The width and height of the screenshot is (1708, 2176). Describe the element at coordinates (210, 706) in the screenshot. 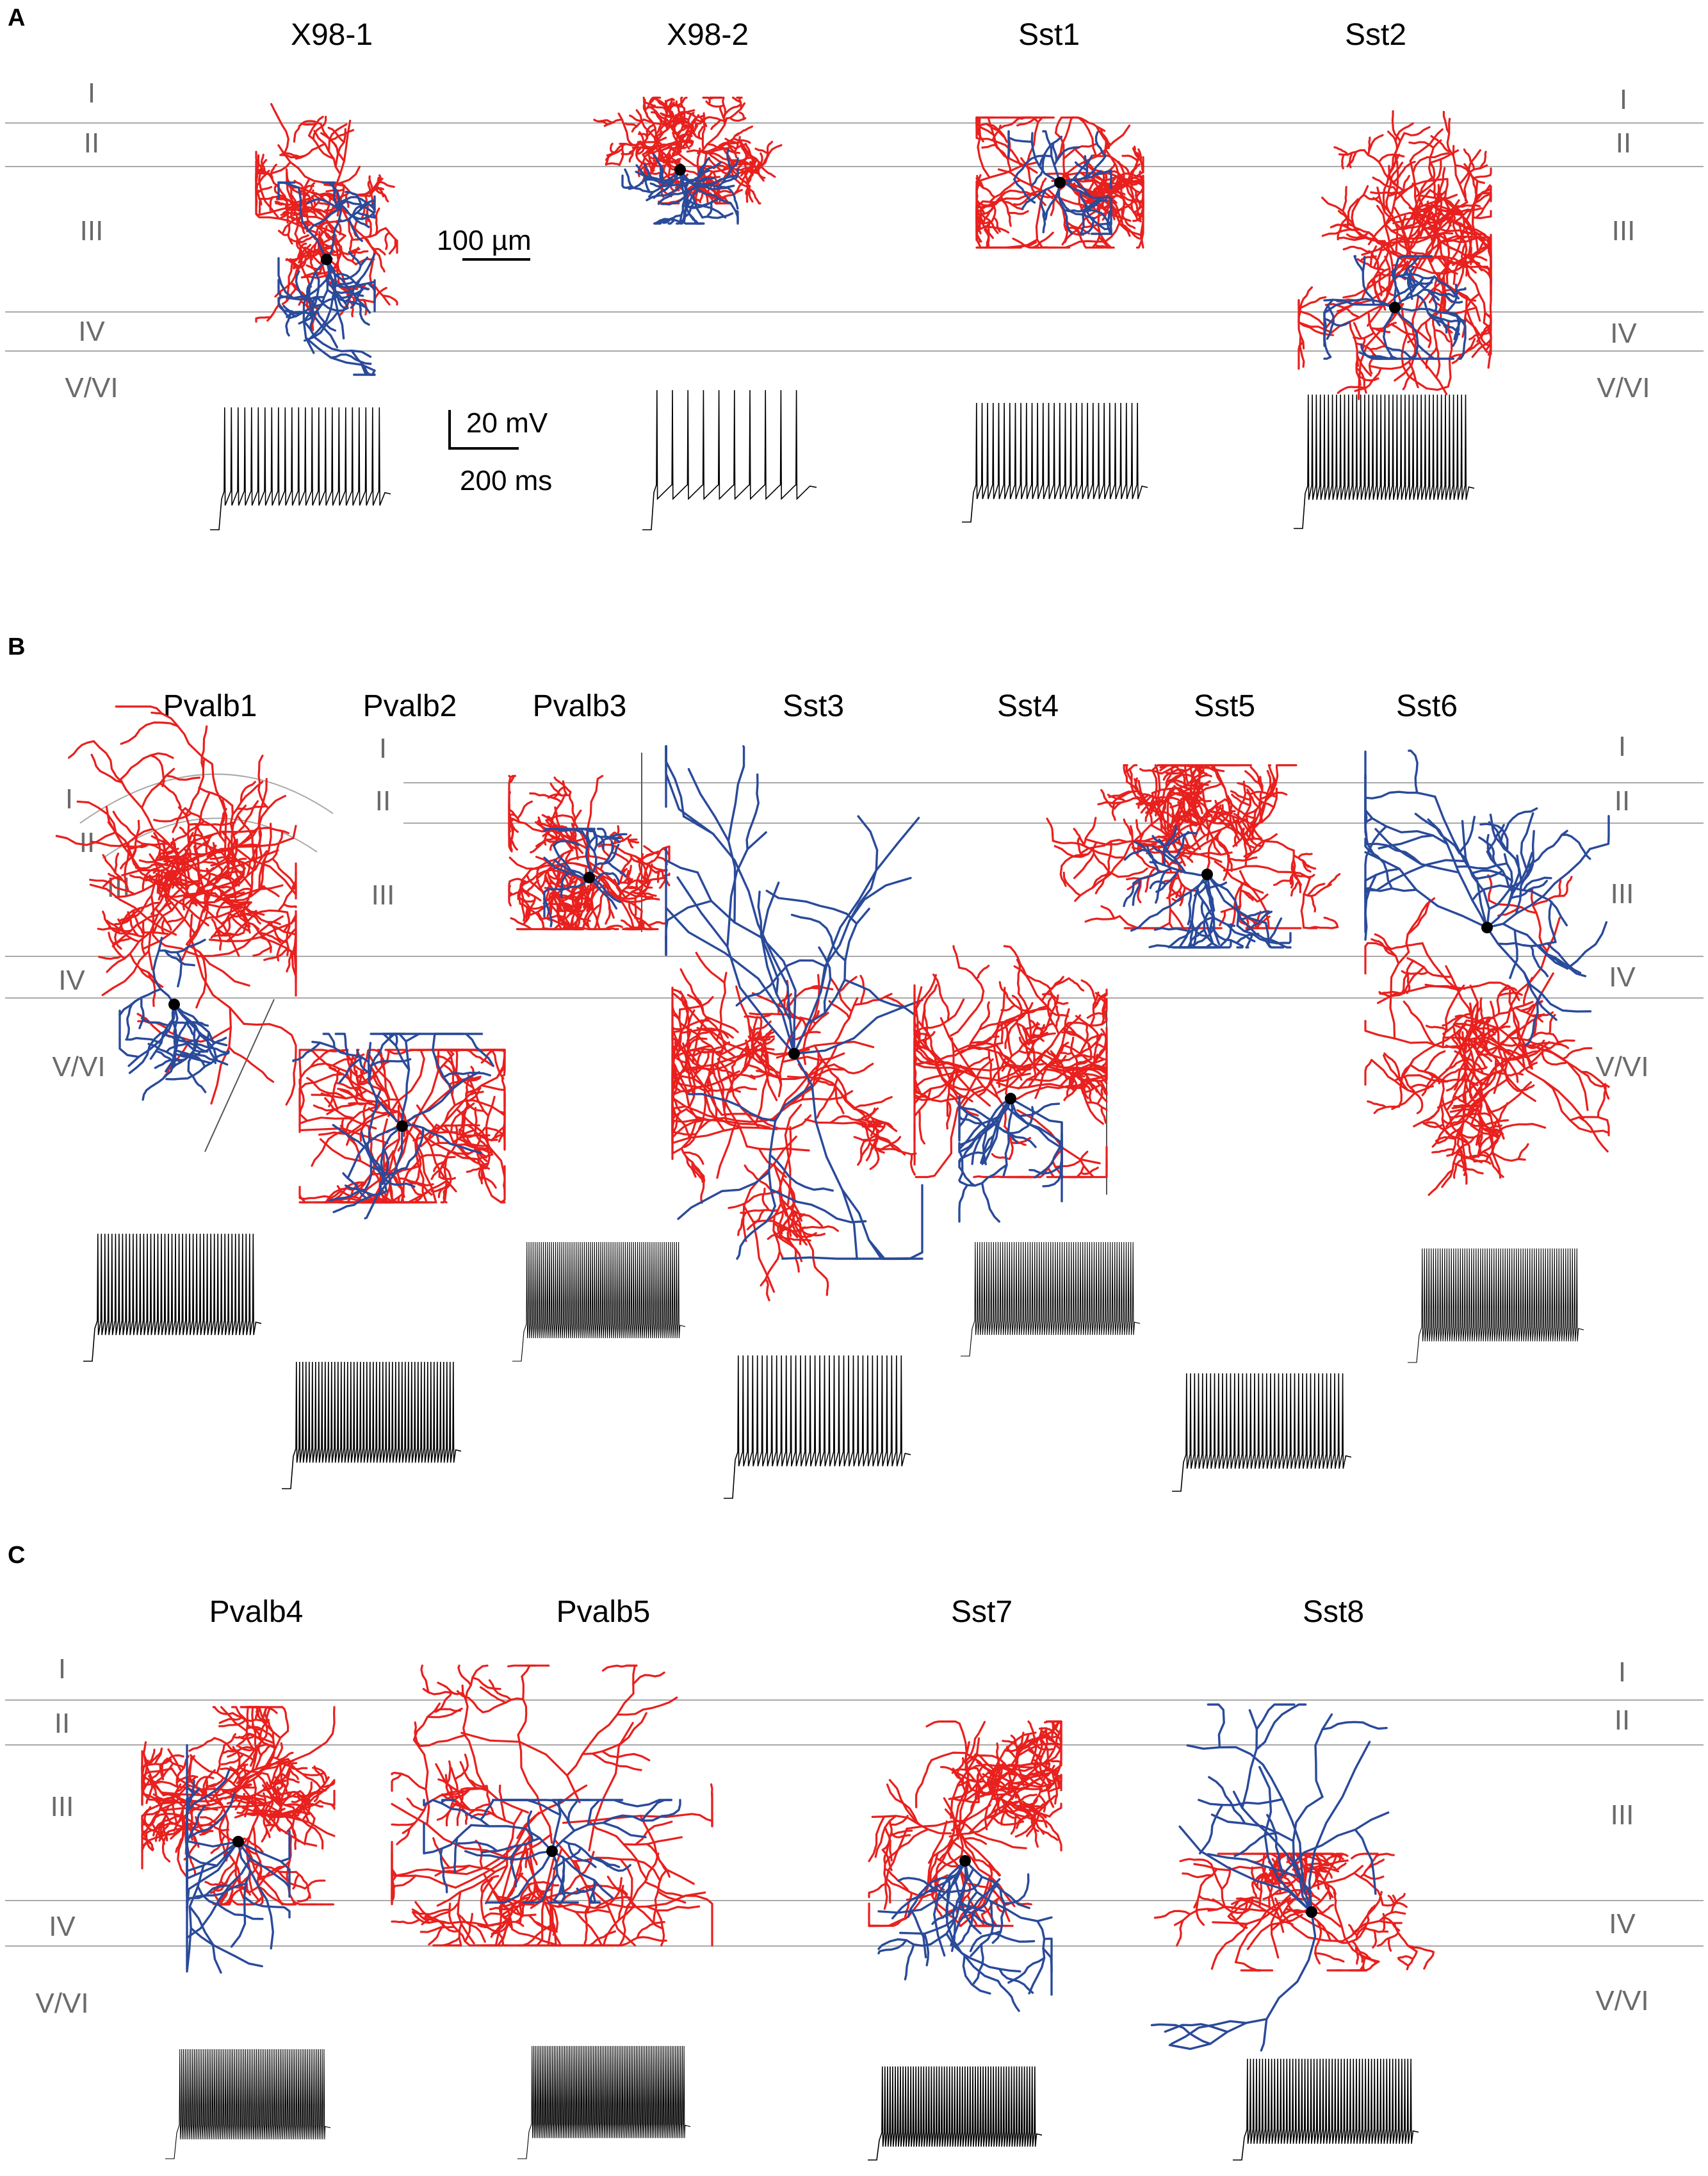

I see `cell-label: Pvalb1` at that location.